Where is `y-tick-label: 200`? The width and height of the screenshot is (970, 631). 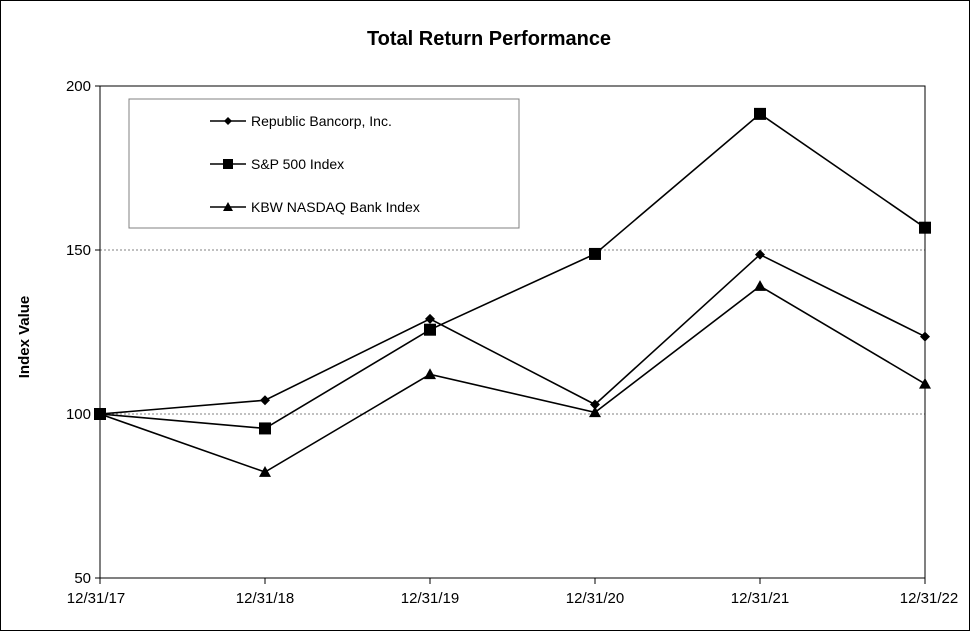 y-tick-label: 200 is located at coordinates (78, 86).